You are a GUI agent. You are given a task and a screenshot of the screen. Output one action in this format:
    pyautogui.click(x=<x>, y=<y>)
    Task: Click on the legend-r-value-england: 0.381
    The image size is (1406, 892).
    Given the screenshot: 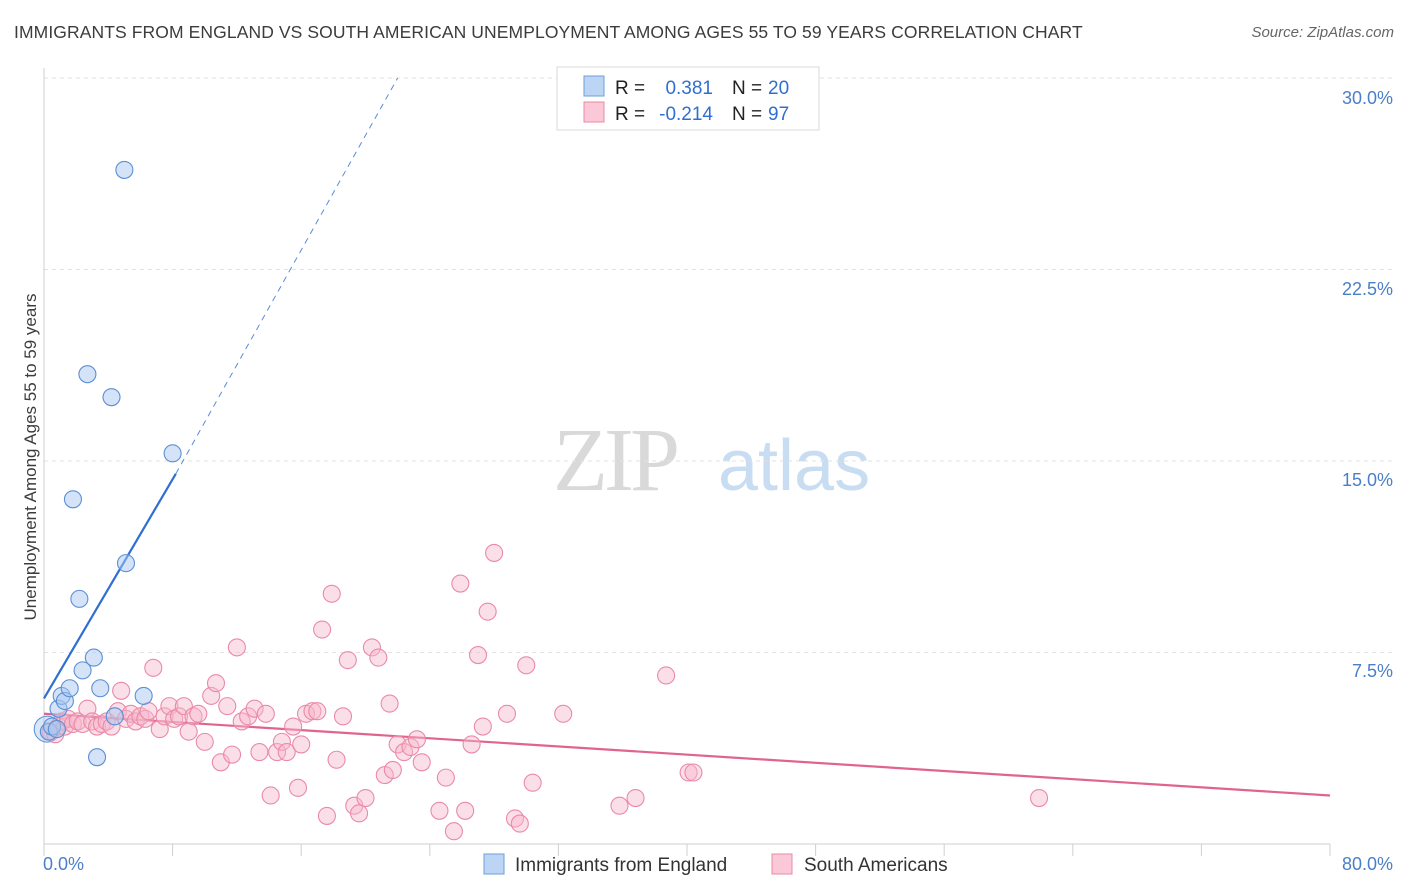 What is the action you would take?
    pyautogui.click(x=689, y=88)
    